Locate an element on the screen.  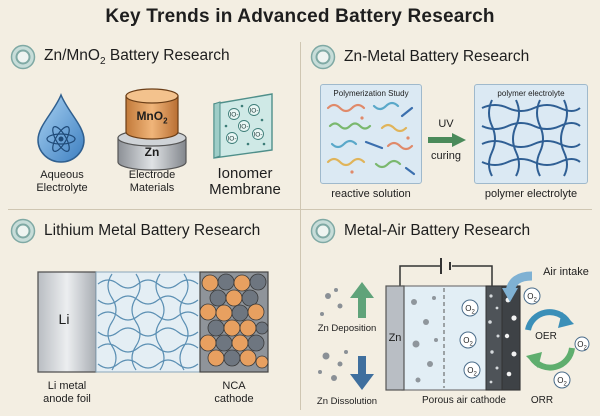
heading-tail: Battery Research is located at coordinates (167, 55).